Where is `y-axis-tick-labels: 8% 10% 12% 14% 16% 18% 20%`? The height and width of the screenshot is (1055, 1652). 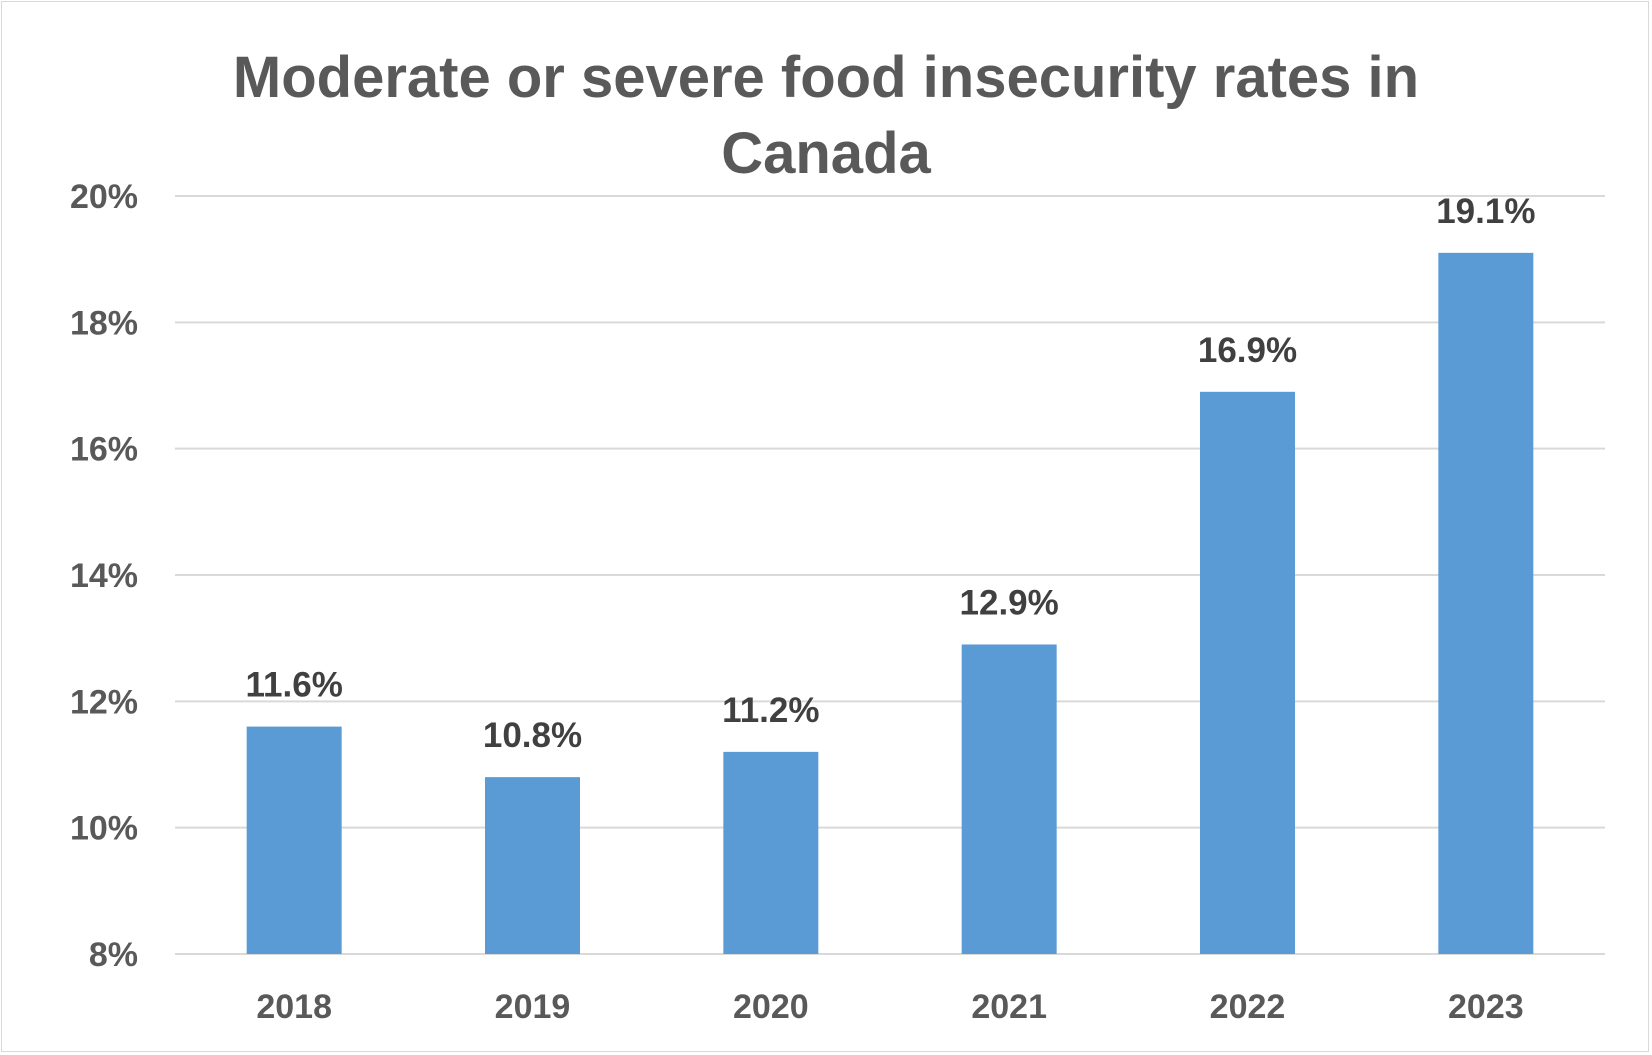
y-axis-tick-labels: 8% 10% 12% 14% 16% 18% 20% is located at coordinates (104, 576).